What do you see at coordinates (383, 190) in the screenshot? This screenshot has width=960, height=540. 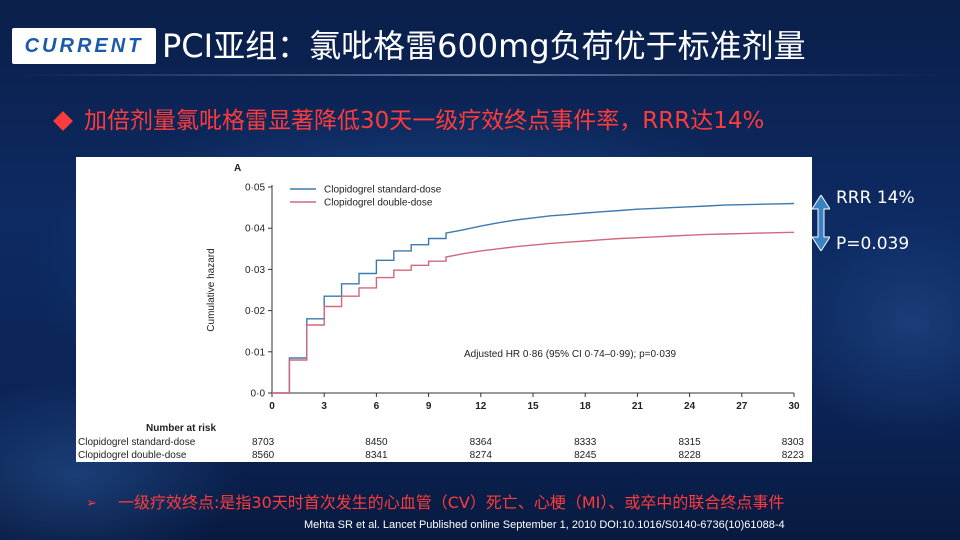 I see `legend-label: Clopidogrel standard-dose` at bounding box center [383, 190].